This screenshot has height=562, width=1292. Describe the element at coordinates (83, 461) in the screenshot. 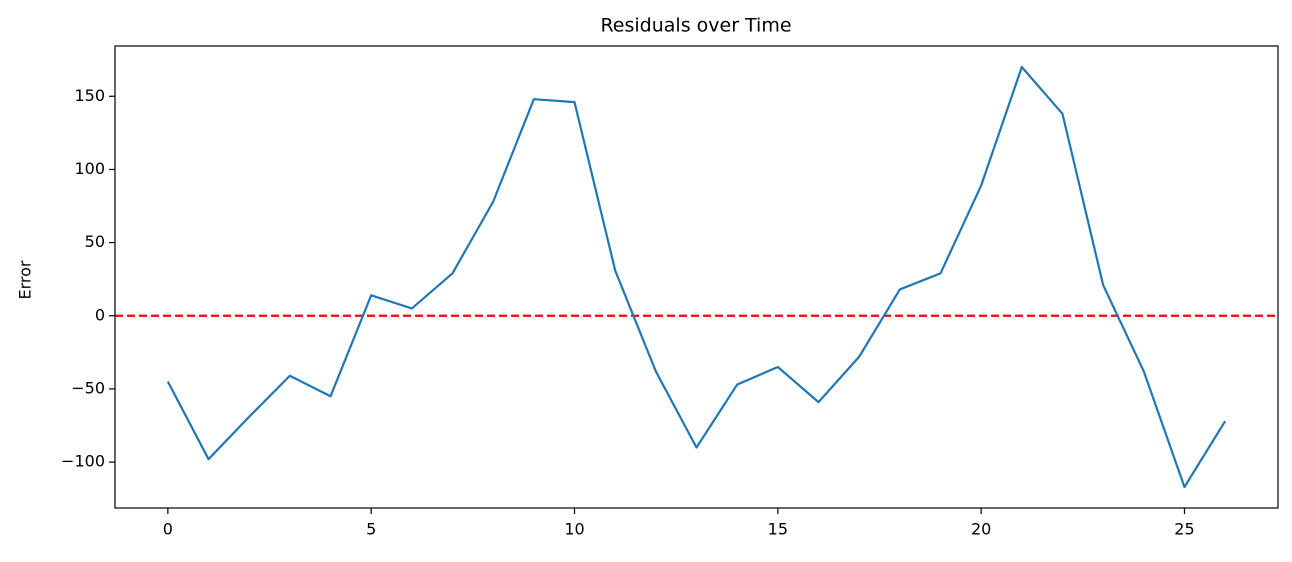

I see `y-tick-label: −100` at that location.